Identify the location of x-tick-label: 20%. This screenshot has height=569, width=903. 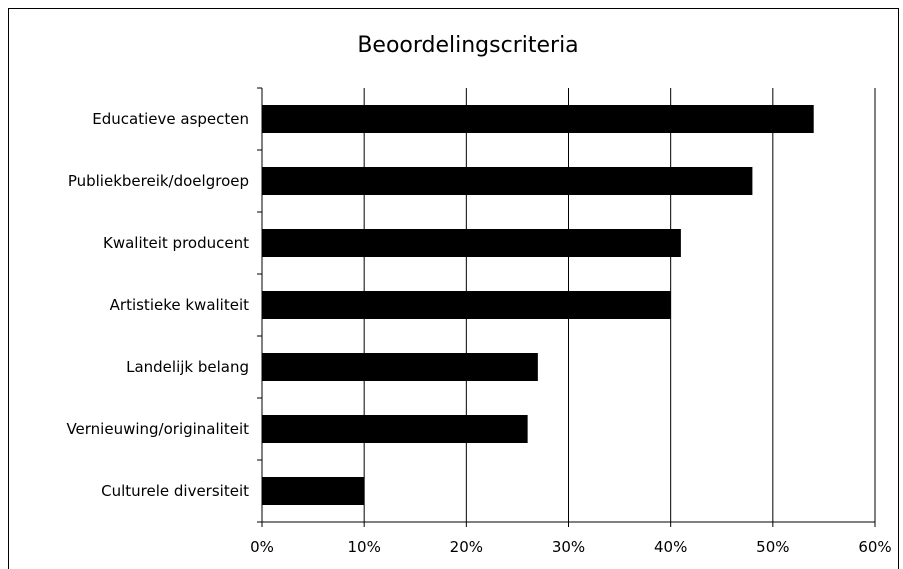
(466, 547).